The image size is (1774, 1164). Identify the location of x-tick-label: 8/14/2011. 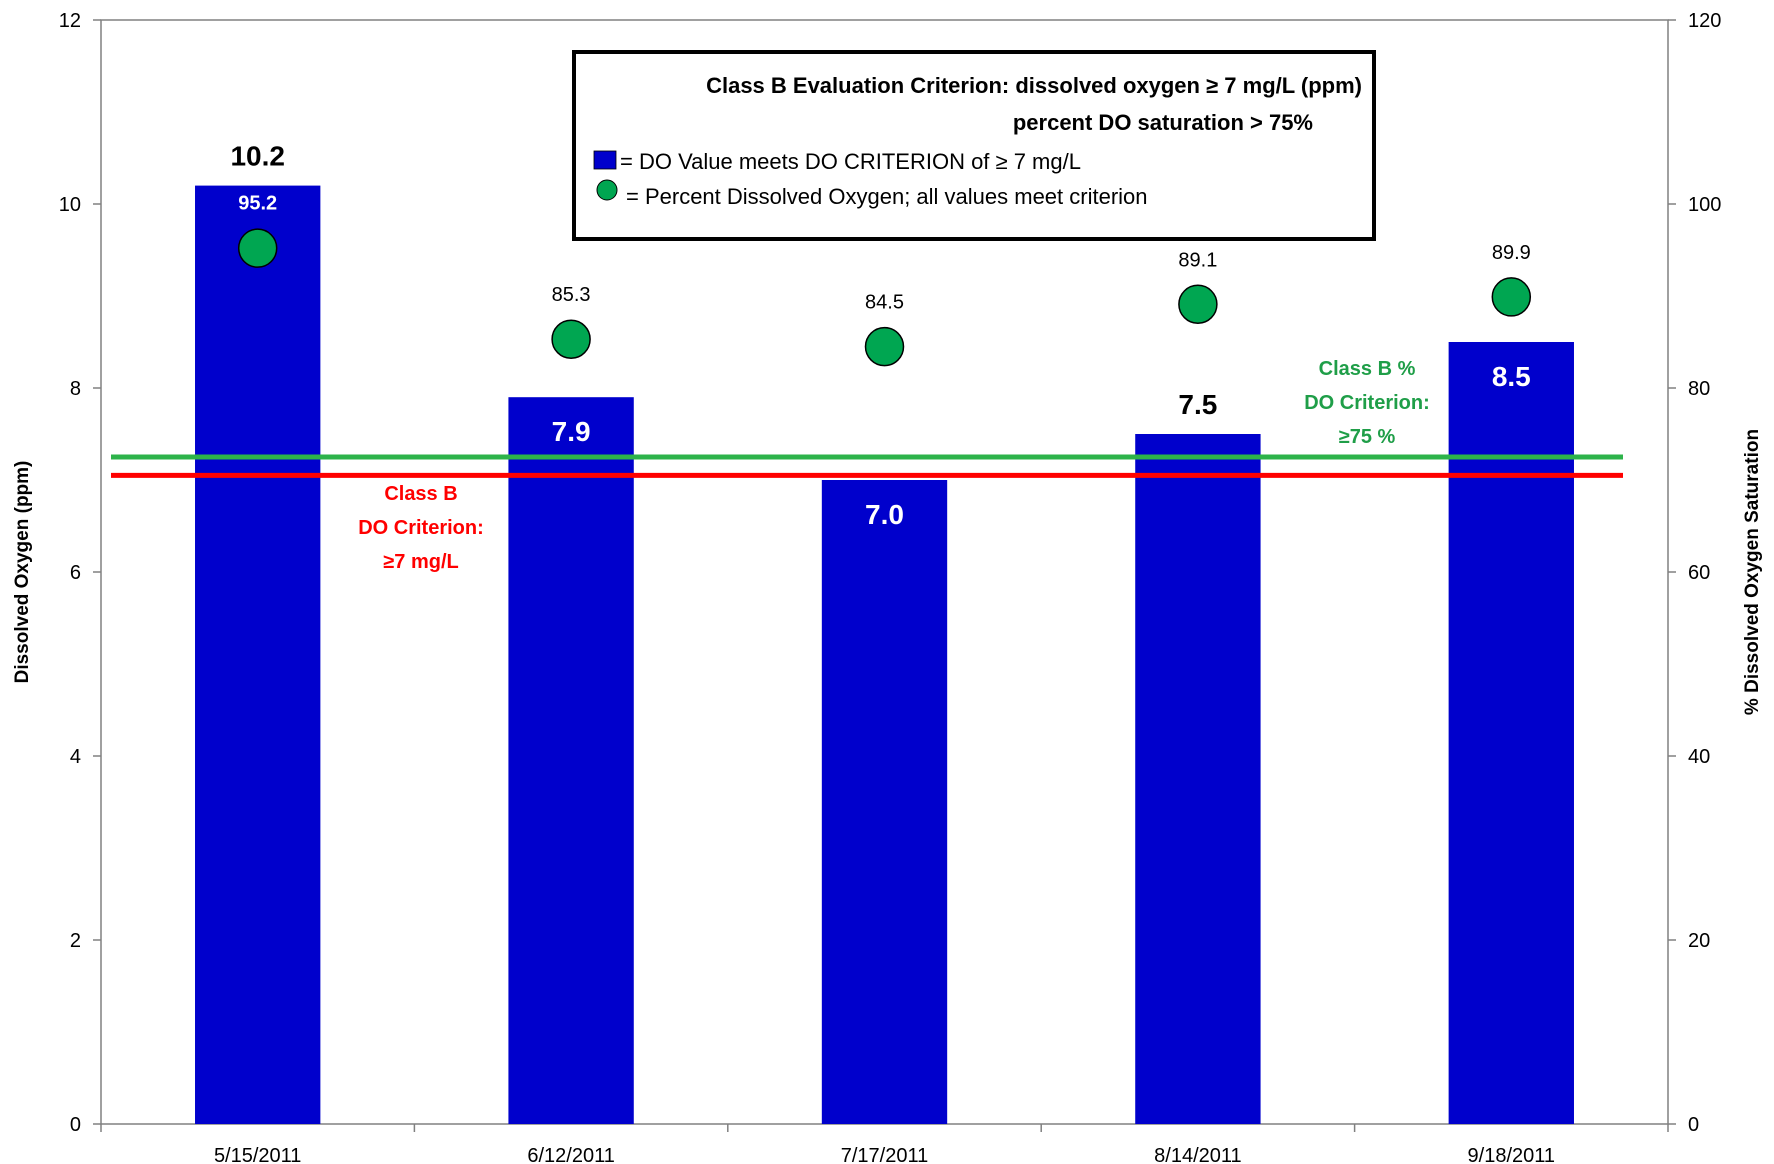
(1198, 1154).